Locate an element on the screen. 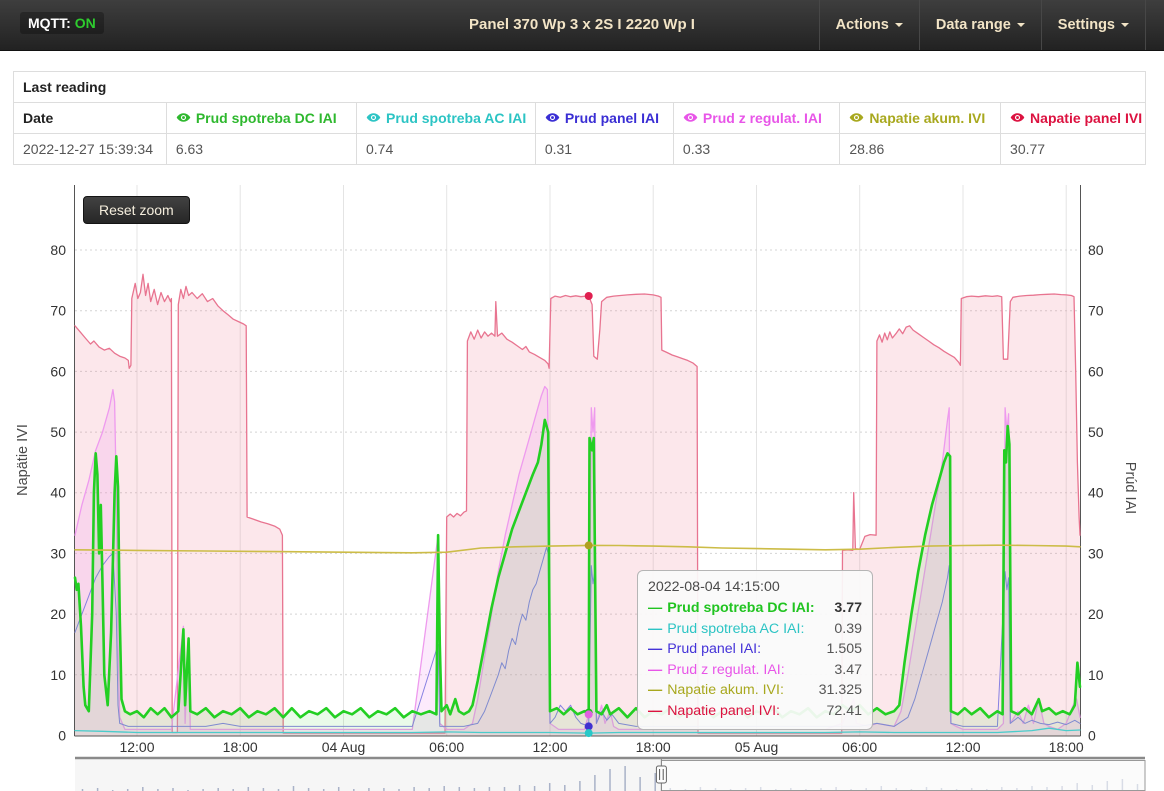 The width and height of the screenshot is (1164, 791). tooltip-series-label: Napatie akum. IVI: is located at coordinates (725, 690).